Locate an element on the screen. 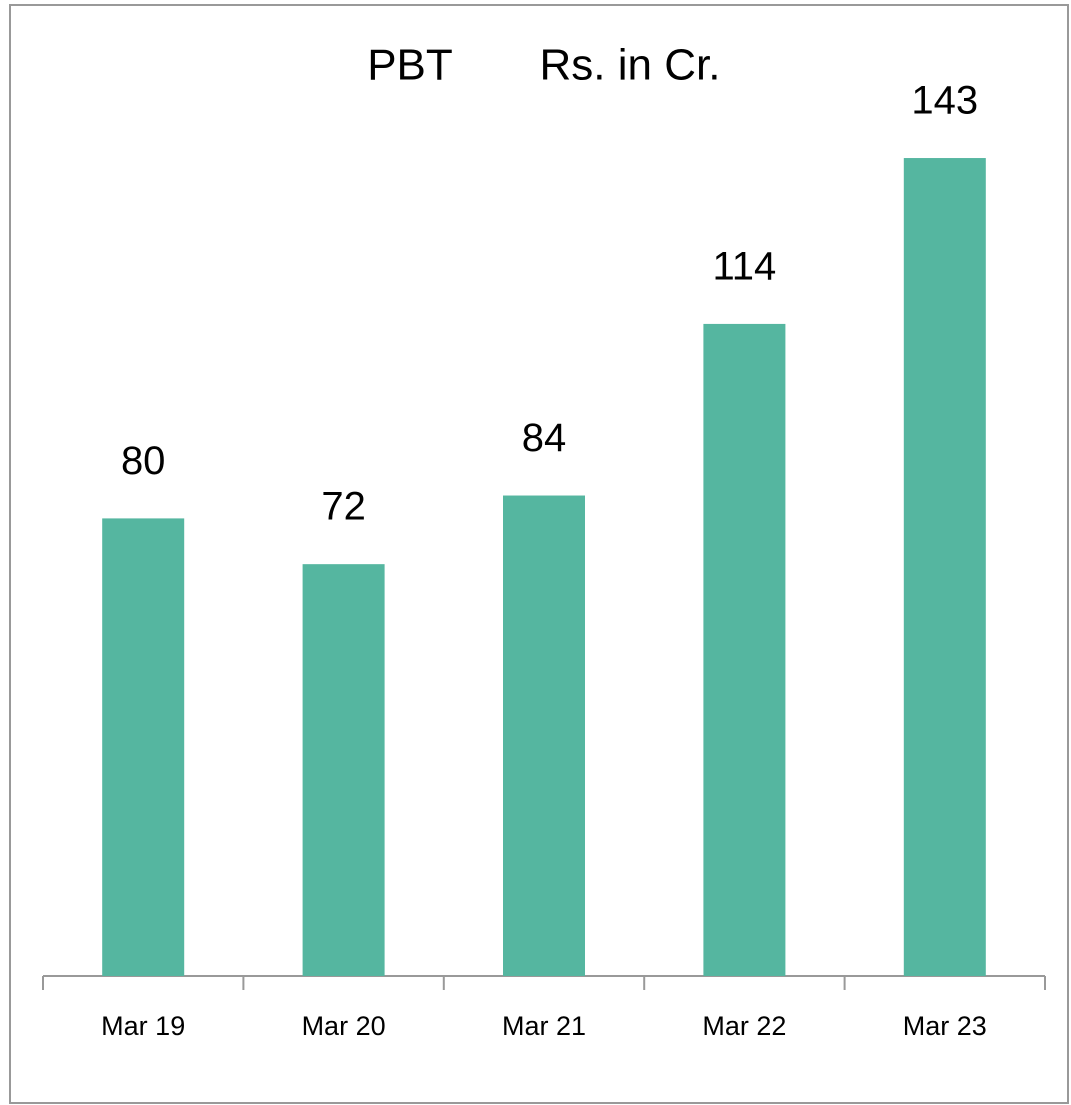 The height and width of the screenshot is (1105, 1071). data-label: 72 is located at coordinates (343, 507).